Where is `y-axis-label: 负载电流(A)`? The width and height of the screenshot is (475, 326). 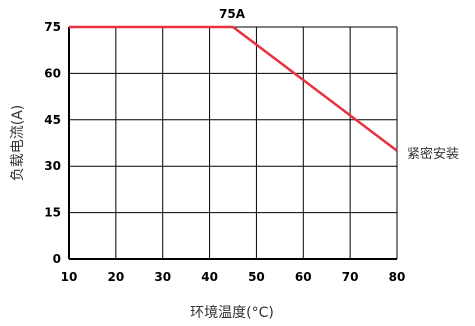 y-axis-label: 负载电流(A) is located at coordinates (18, 143).